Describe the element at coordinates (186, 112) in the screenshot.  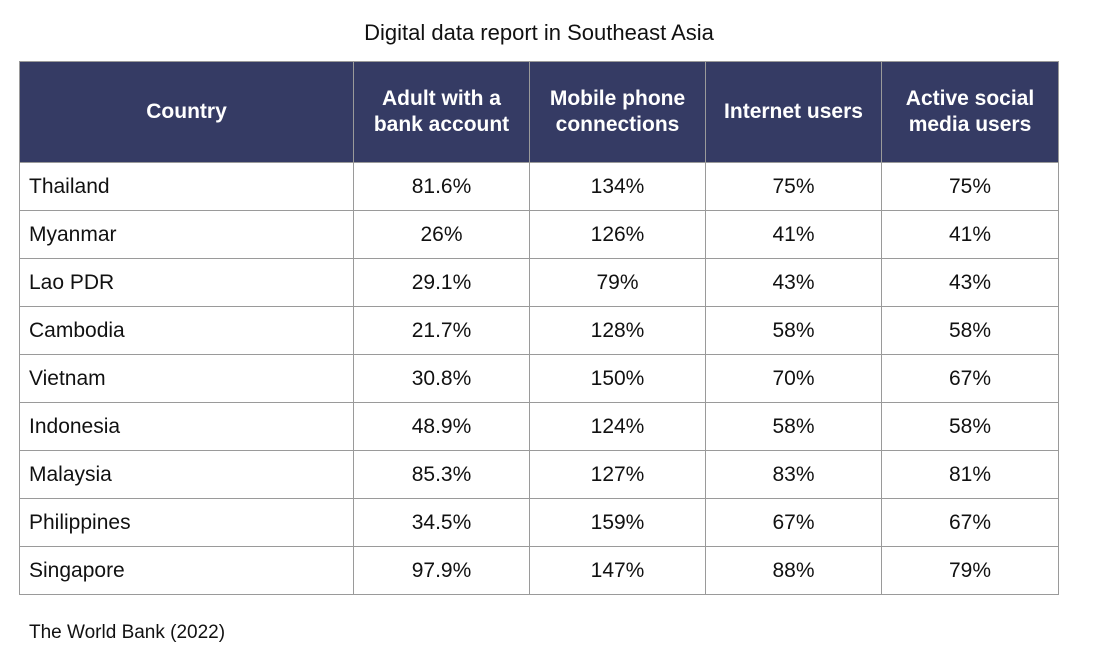
I see `column-header-country: Country` at that location.